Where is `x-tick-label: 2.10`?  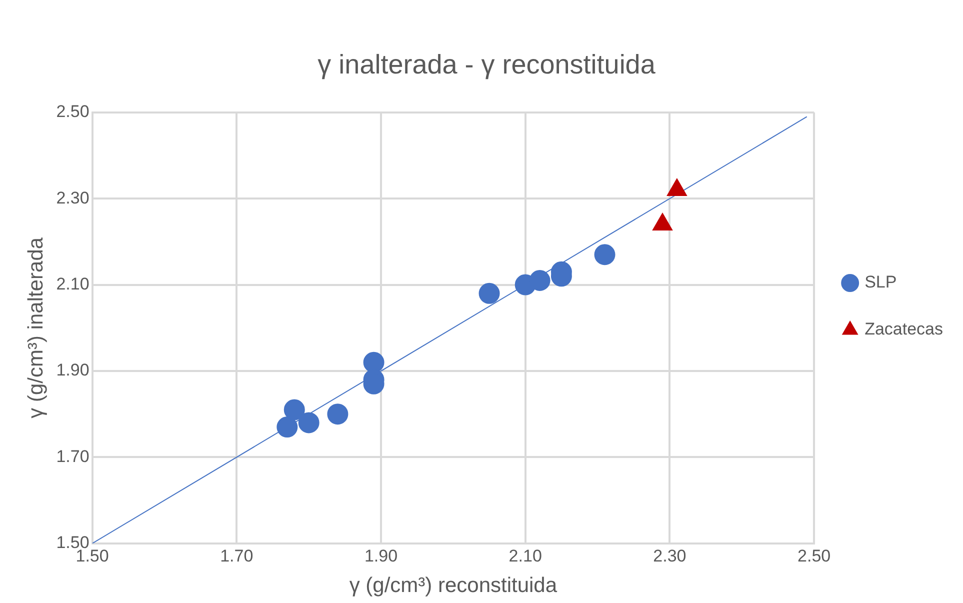 x-tick-label: 2.10 is located at coordinates (525, 556).